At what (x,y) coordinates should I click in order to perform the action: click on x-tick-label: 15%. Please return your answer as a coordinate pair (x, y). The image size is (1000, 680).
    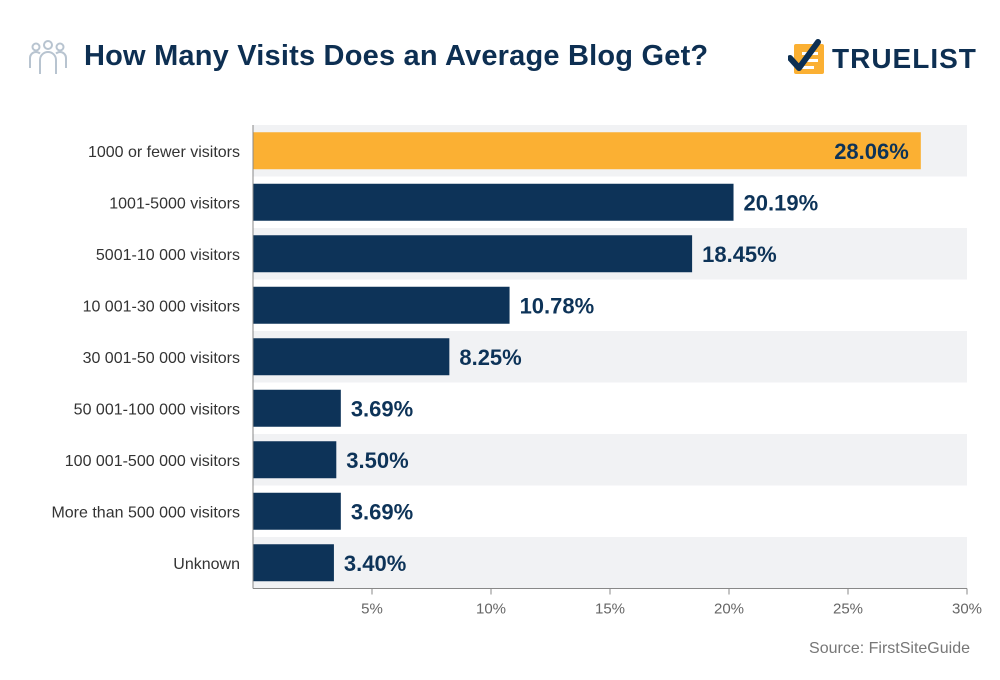
    Looking at the image, I should click on (610, 609).